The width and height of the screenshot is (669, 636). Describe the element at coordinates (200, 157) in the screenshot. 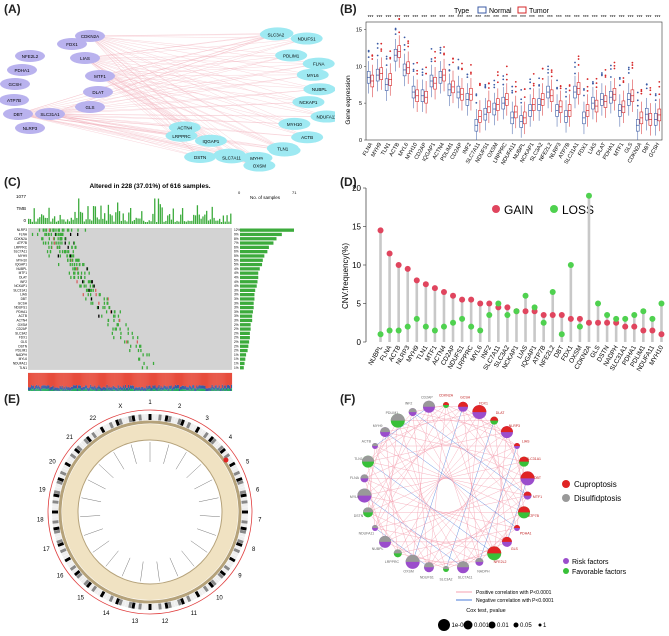

I see `a-node-label: DSTN` at that location.